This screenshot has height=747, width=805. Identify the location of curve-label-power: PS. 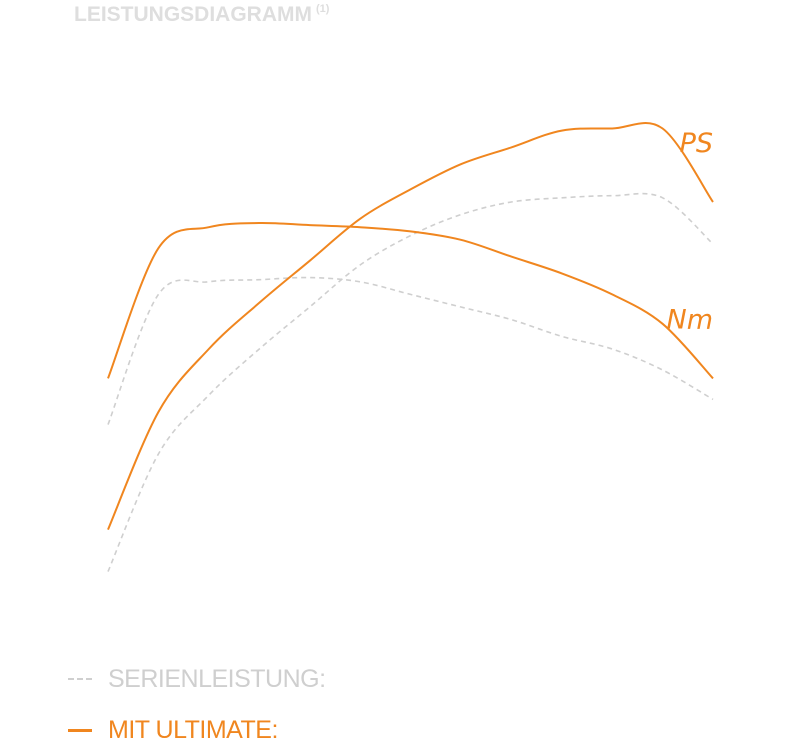
(696, 143).